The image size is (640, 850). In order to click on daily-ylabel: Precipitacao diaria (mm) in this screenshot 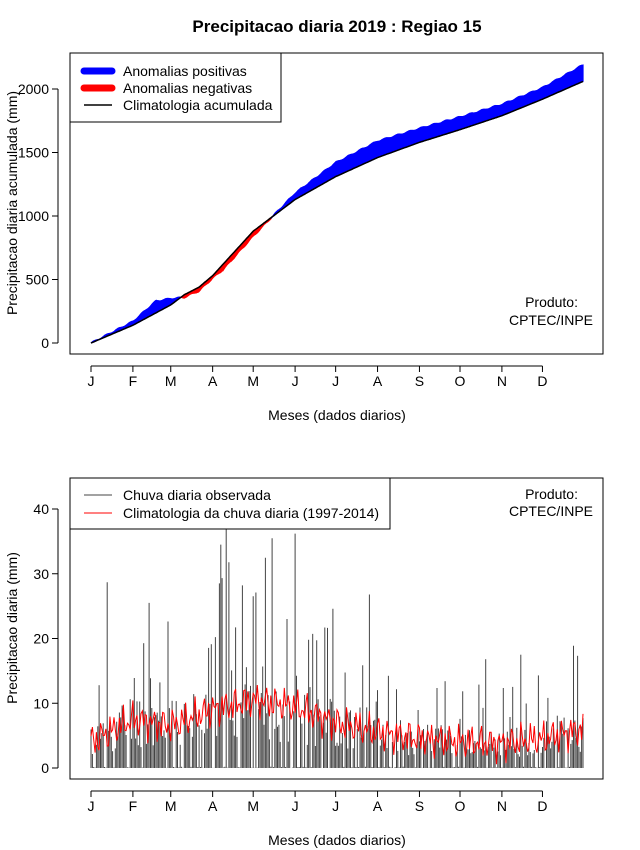, I will do `click(12, 628)`.